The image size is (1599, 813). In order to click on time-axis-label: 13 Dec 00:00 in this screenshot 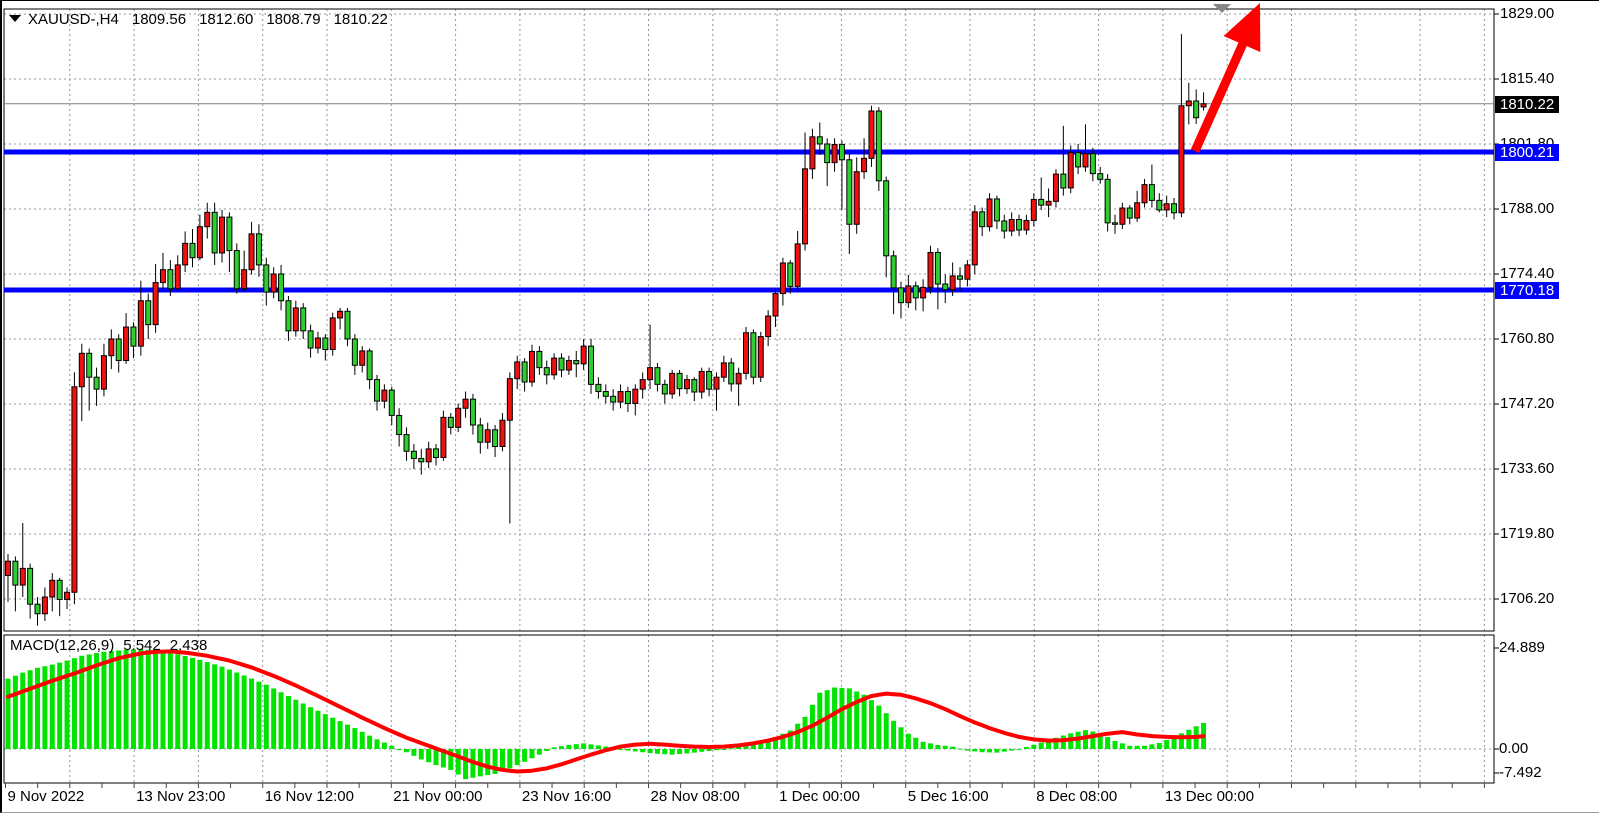, I will do `click(1209, 796)`.